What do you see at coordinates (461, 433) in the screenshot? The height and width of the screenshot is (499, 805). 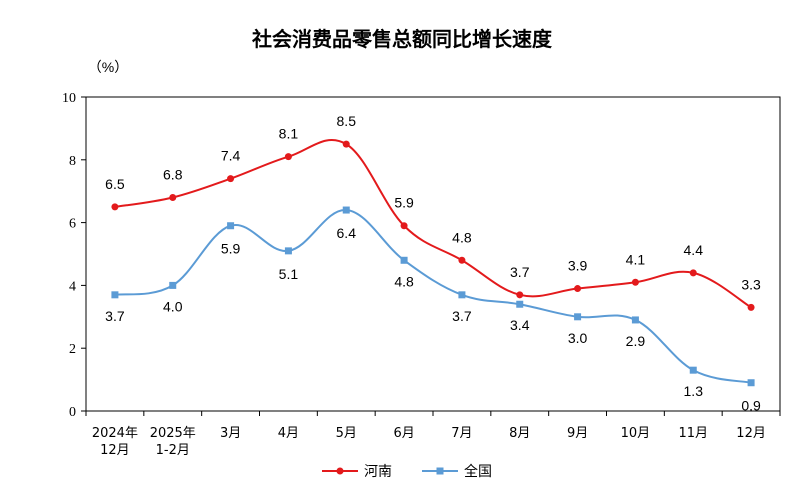 I see `x-tick-label: 7月` at bounding box center [461, 433].